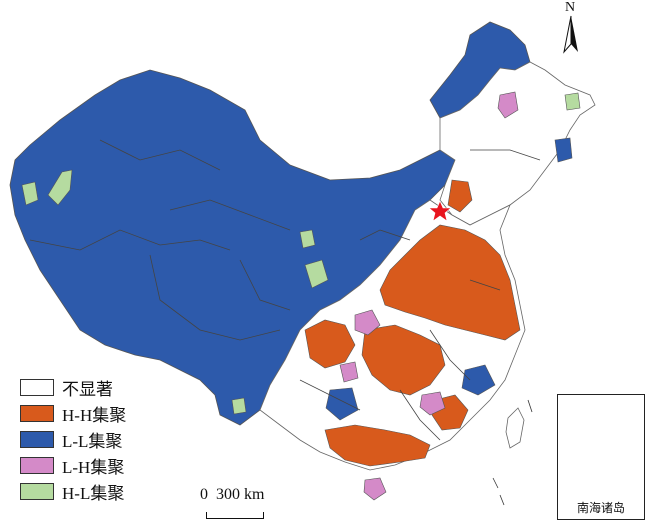 This screenshot has height=523, width=650. What do you see at coordinates (92, 441) in the screenshot?
I see `legend-label: L-L集聚` at bounding box center [92, 441].